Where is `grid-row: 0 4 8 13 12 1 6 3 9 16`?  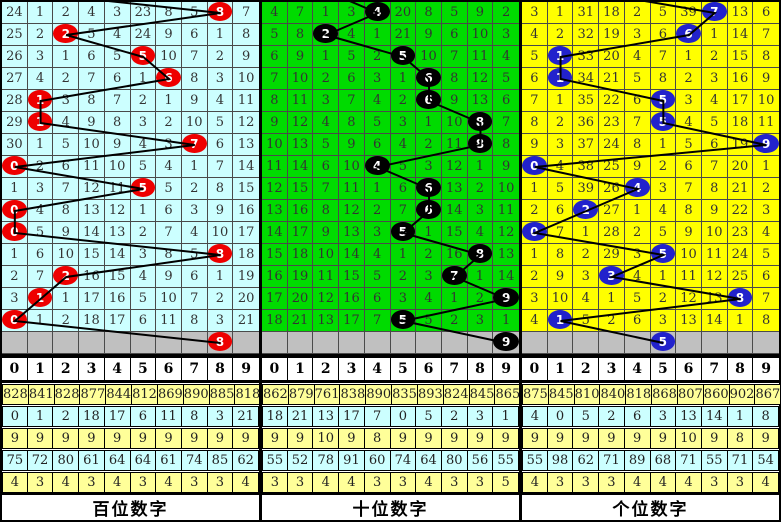
grid-row: 0 4 8 13 12 1 6 3 9 16 is located at coordinates (130, 211).